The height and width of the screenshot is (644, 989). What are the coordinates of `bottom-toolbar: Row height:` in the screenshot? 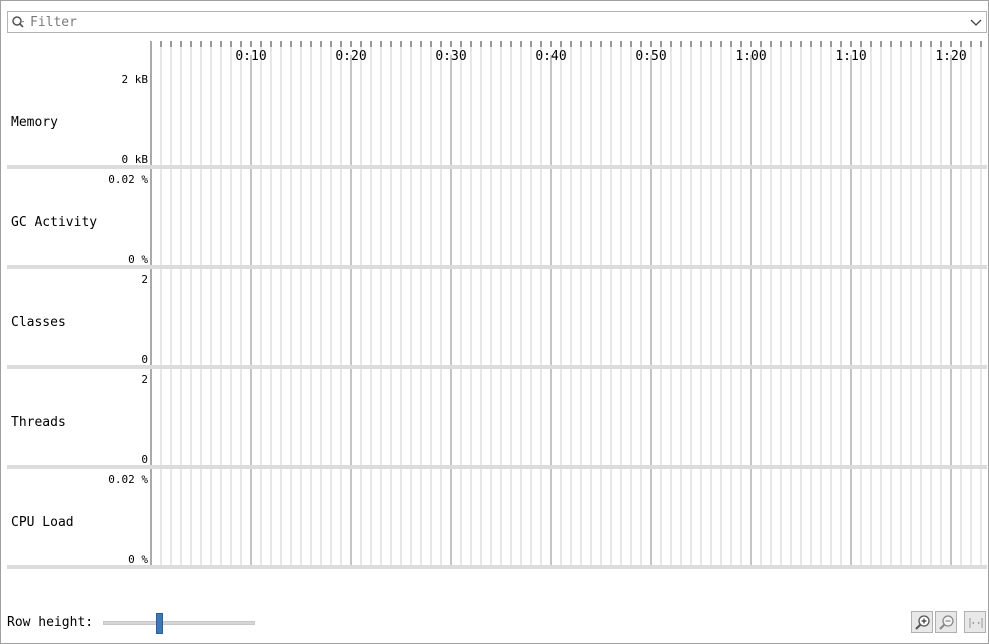 It's located at (495, 621).